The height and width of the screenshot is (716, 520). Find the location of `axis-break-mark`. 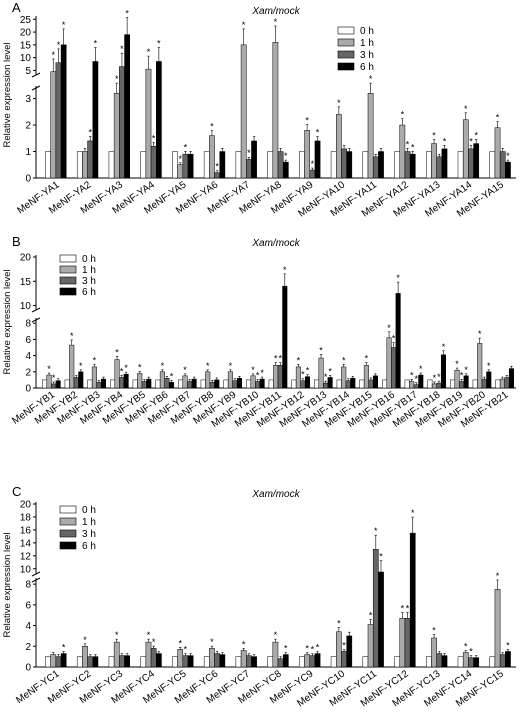

axis-break-mark is located at coordinates (36, 320).